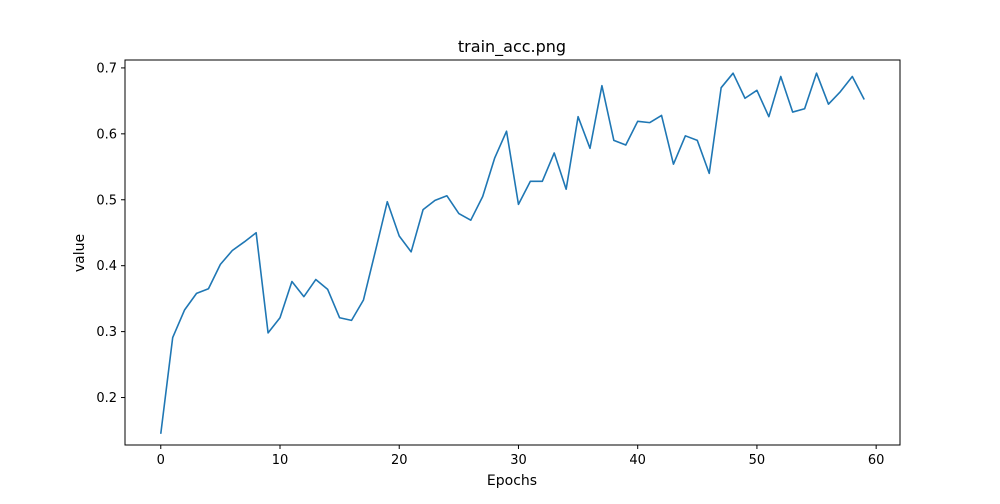 Image resolution: width=1000 pixels, height=504 pixels. Describe the element at coordinates (637, 460) in the screenshot. I see `x-tick-label: 40` at that location.